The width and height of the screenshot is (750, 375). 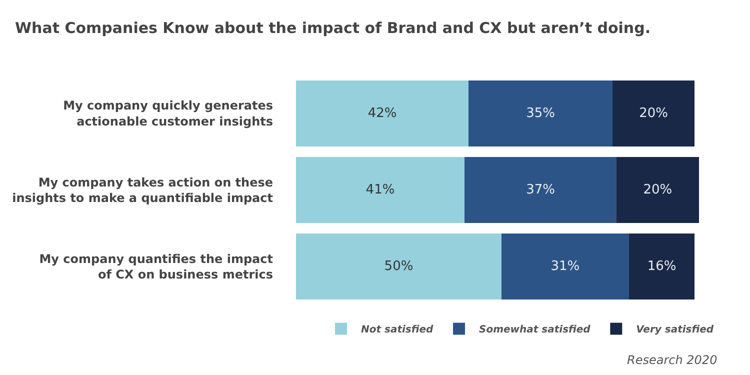 I want to click on data-label: 41%, so click(x=380, y=190).